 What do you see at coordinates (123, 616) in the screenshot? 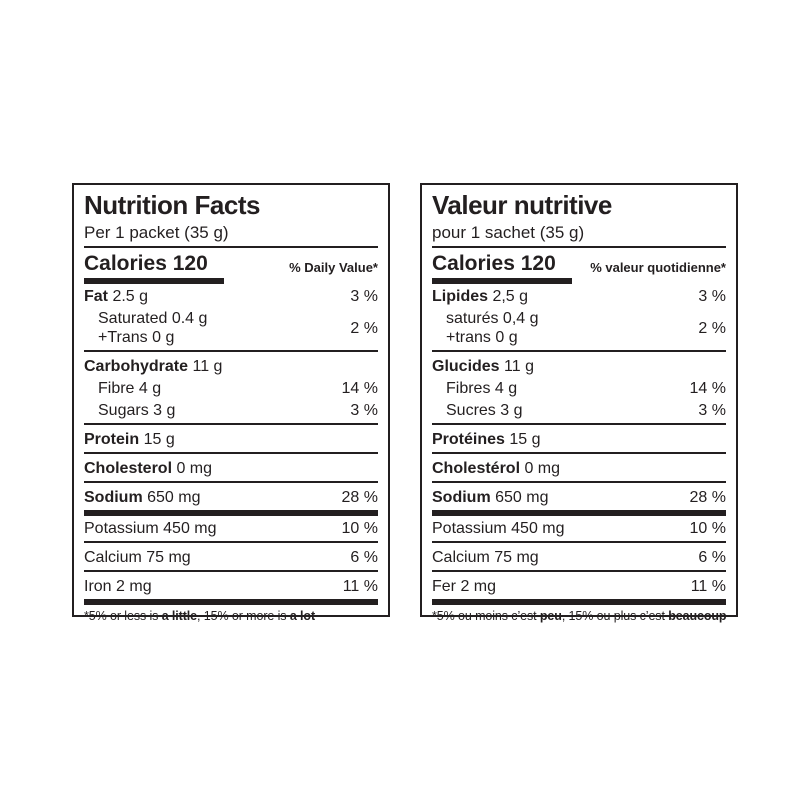
I see `footnote-text: *5% or less is` at bounding box center [123, 616].